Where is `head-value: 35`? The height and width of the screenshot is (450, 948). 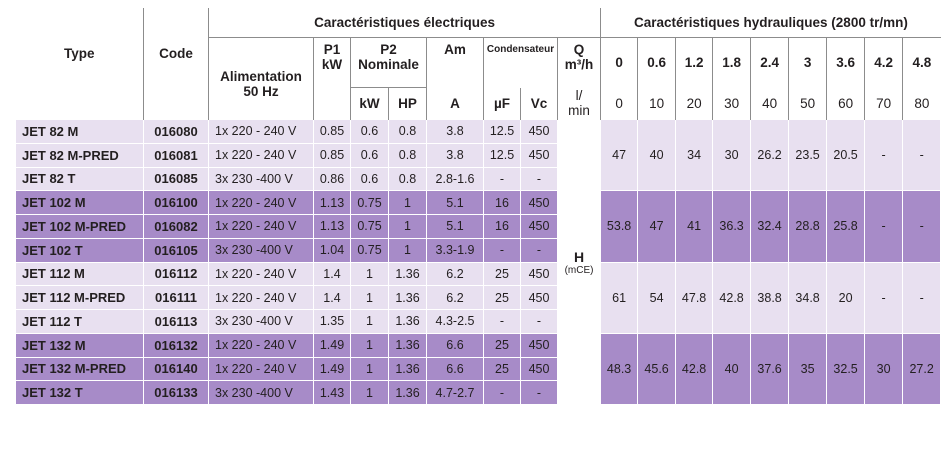 head-value: 35 is located at coordinates (808, 369).